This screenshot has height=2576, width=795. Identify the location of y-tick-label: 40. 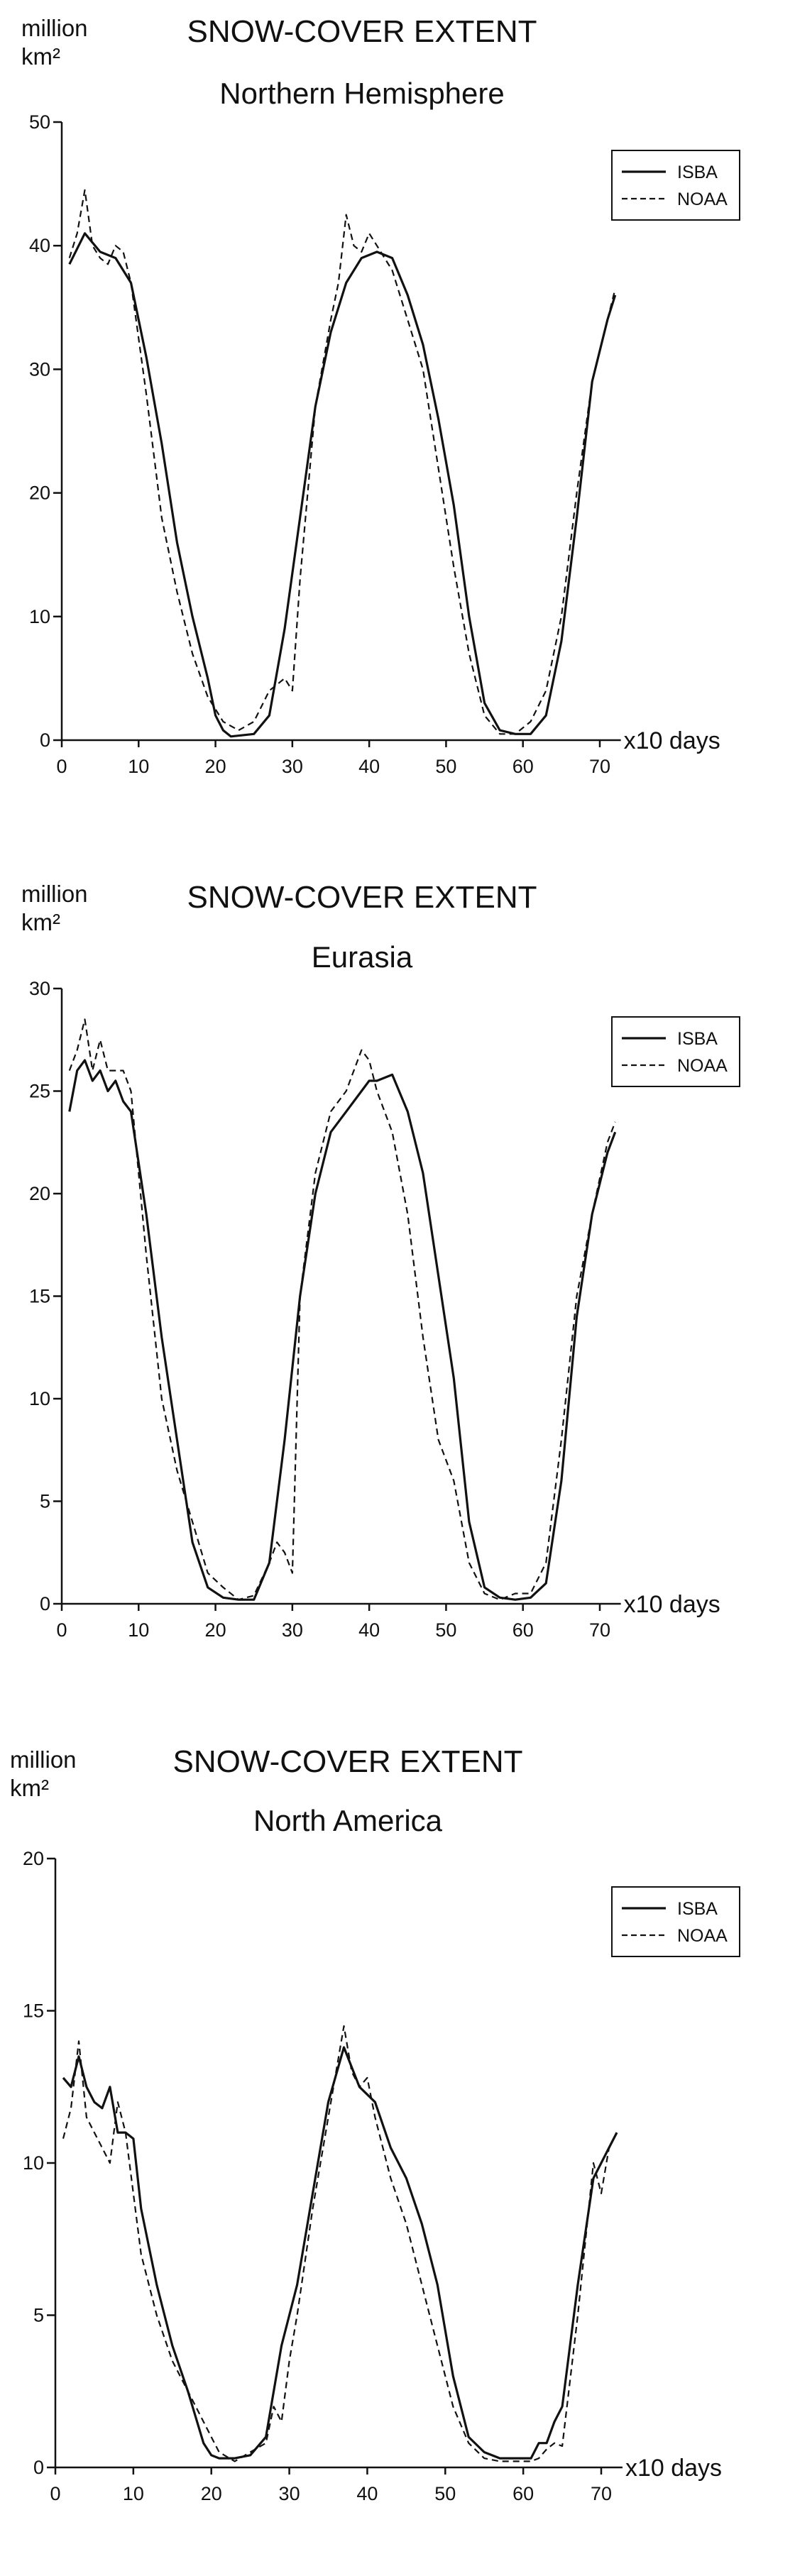
(39, 245).